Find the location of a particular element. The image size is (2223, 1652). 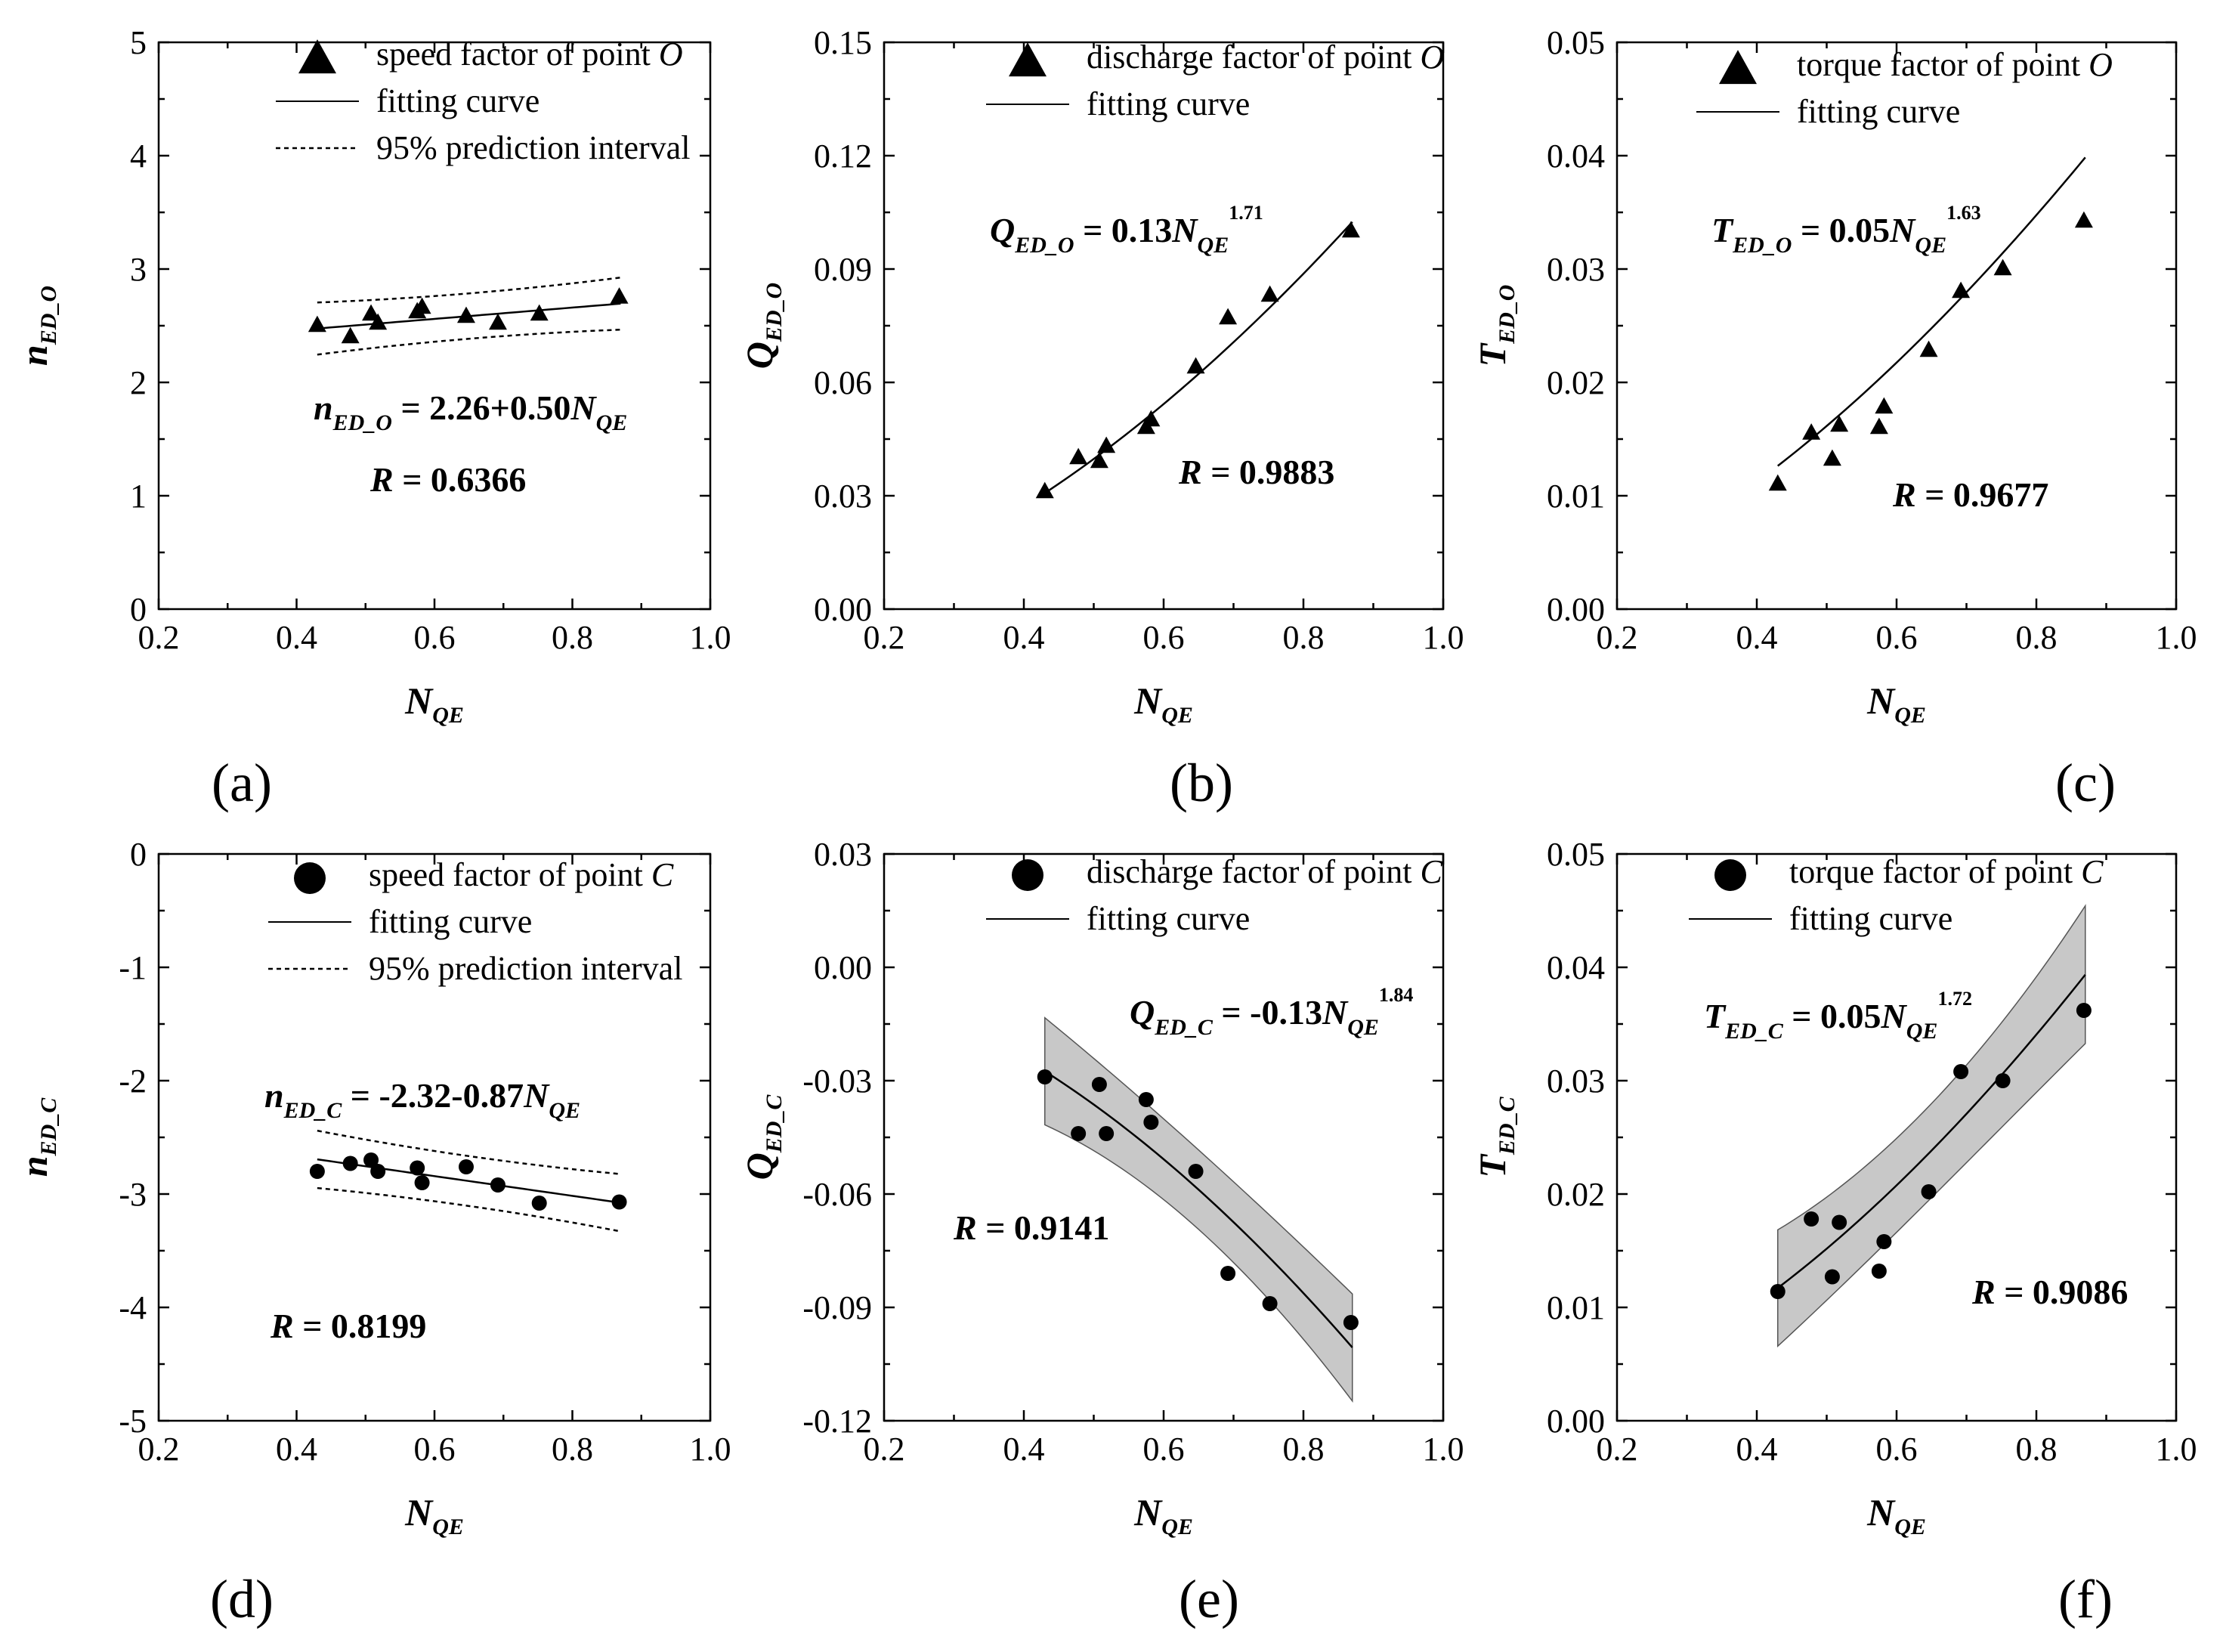

y-tick-label: 3 is located at coordinates (138, 269).